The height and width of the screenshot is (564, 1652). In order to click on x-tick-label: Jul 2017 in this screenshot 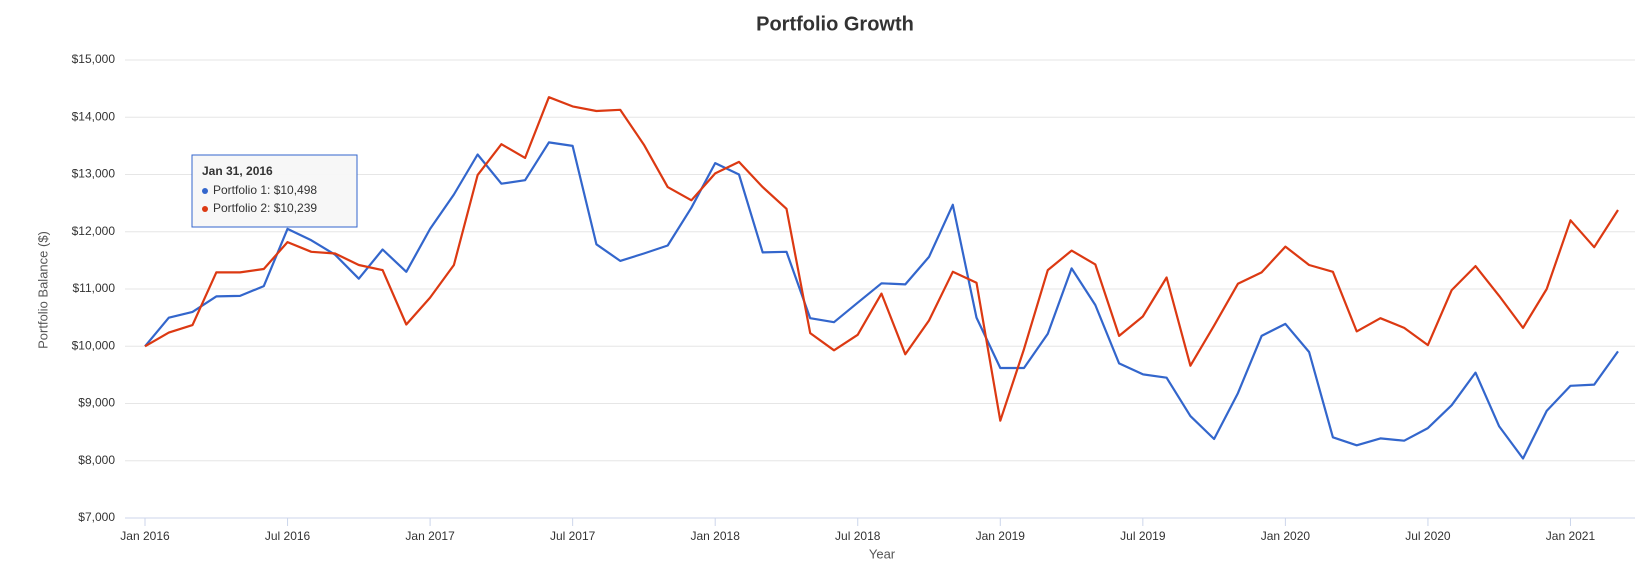, I will do `click(573, 536)`.